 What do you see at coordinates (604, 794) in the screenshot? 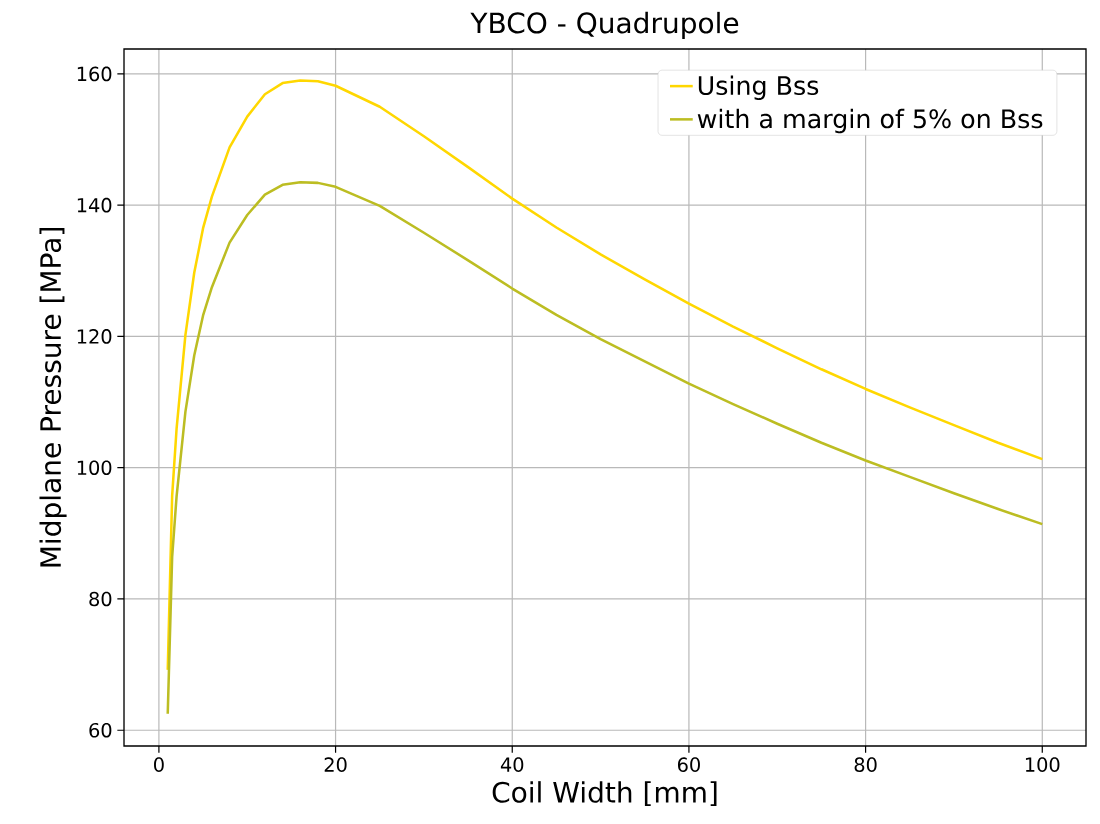
I see `x-axis-title: Coil Width [mm]` at bounding box center [604, 794].